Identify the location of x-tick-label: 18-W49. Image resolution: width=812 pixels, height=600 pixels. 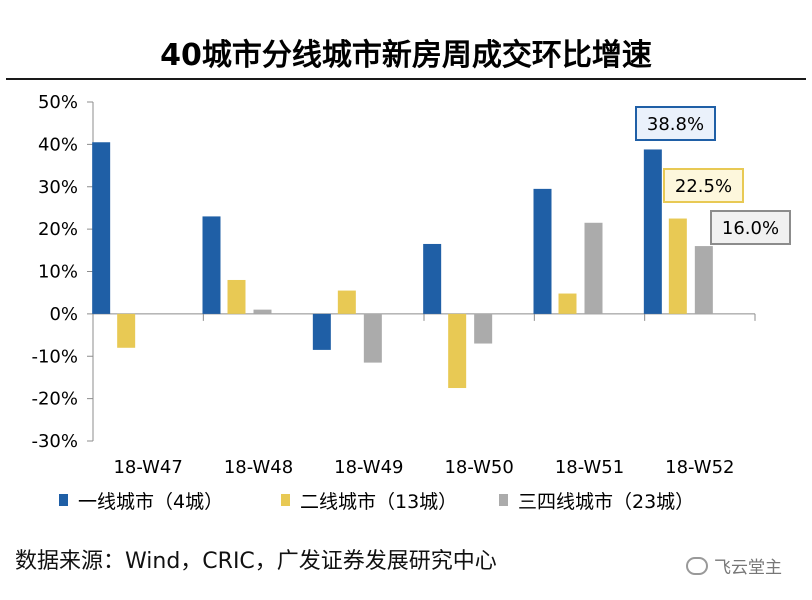
(368, 467).